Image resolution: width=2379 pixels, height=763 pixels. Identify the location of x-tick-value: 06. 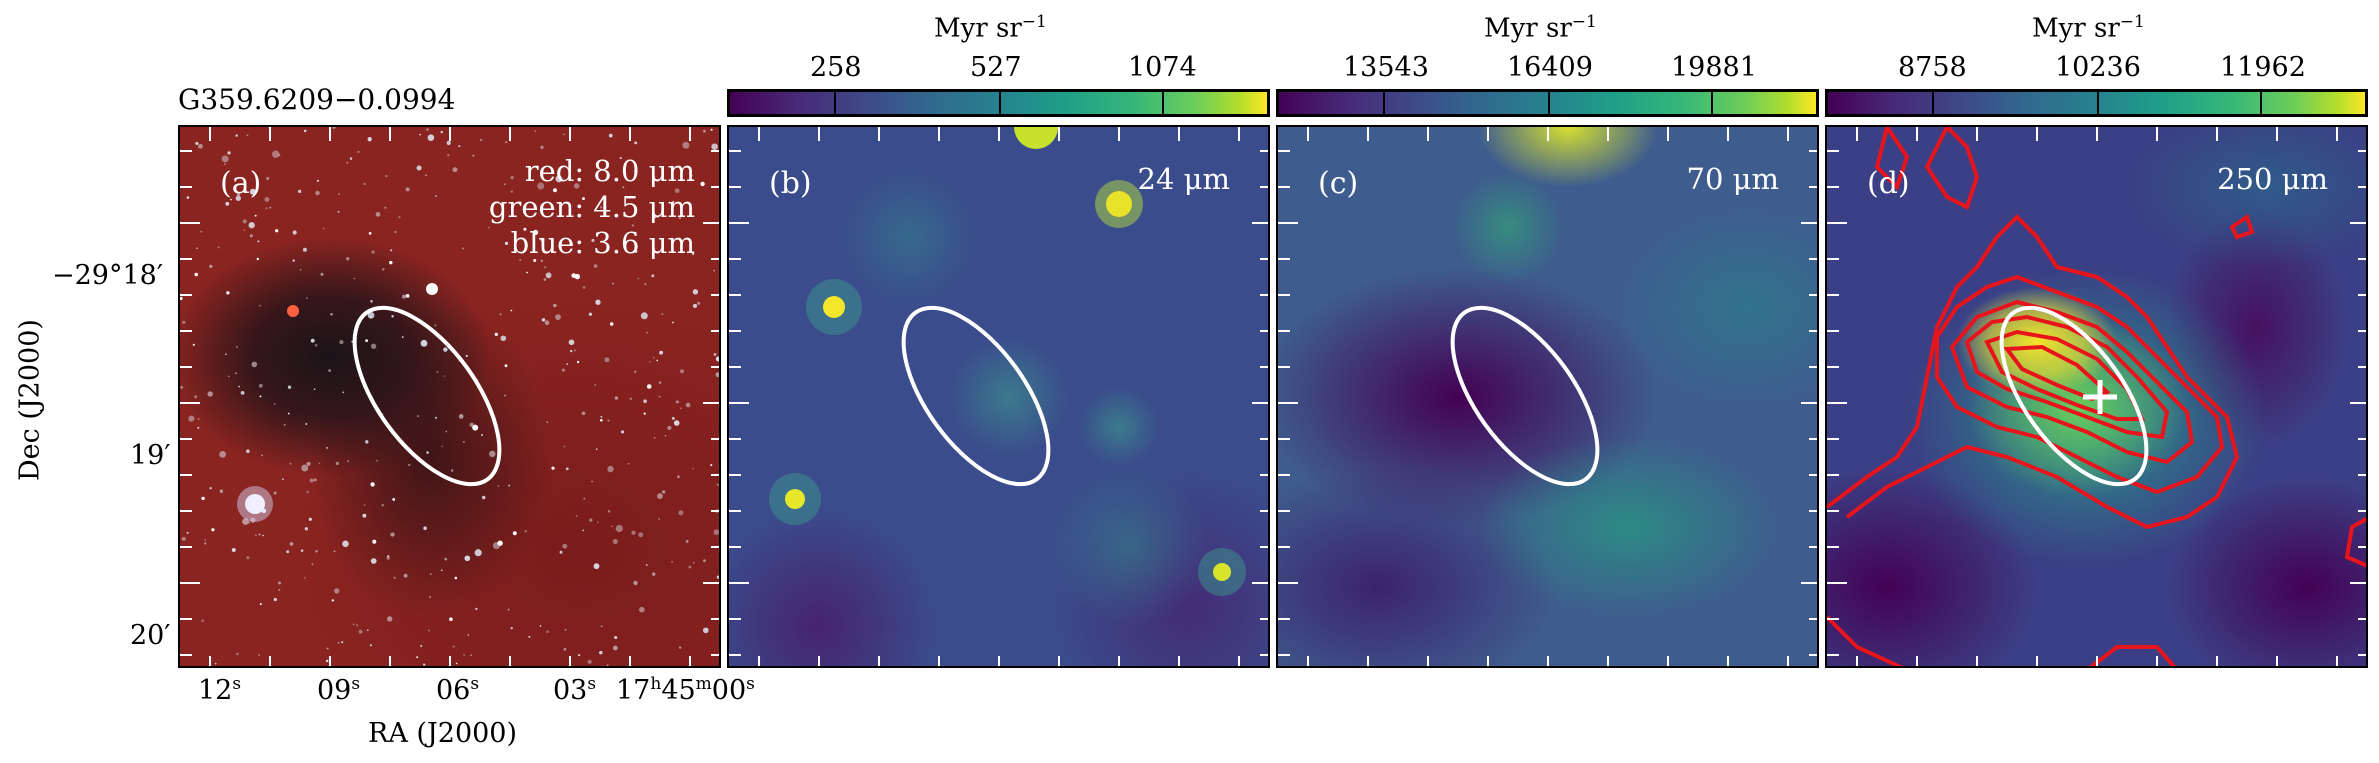
(453, 690).